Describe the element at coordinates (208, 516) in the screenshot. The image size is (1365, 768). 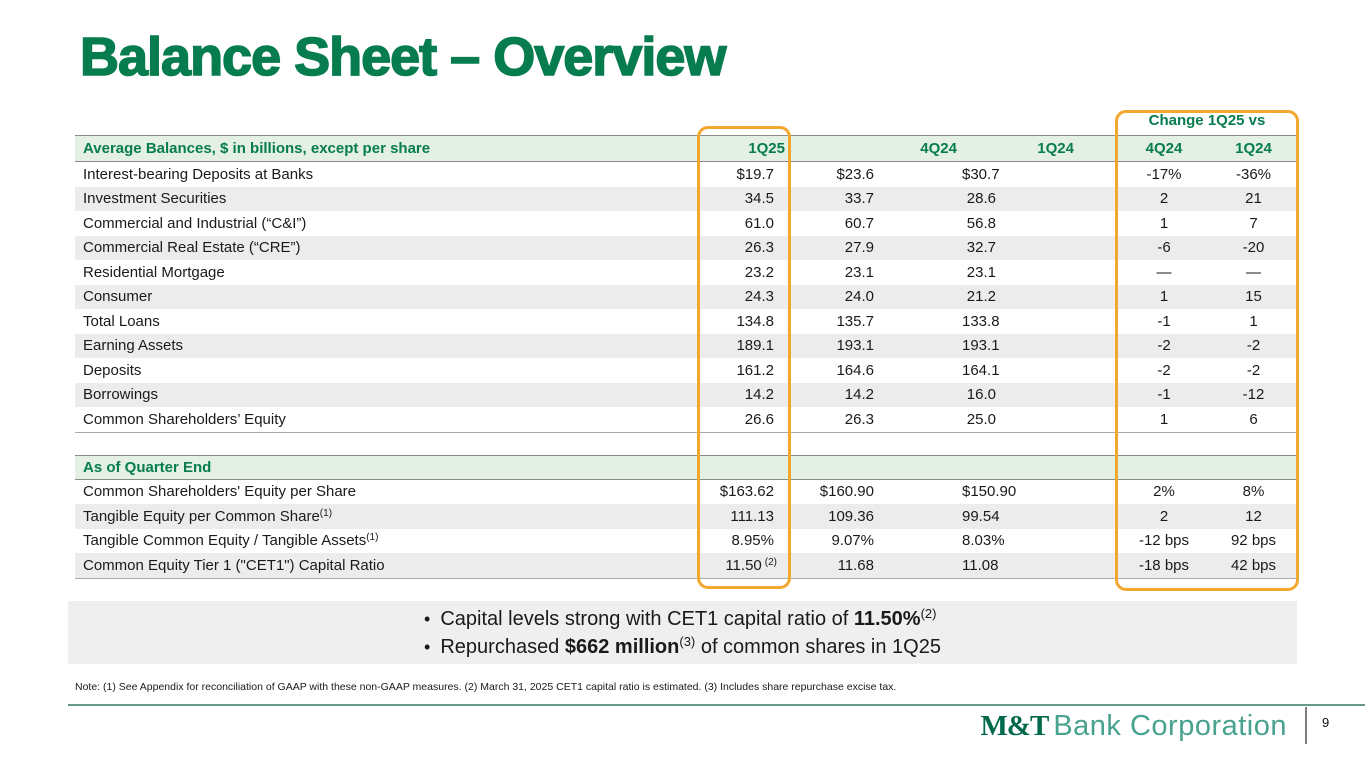
I see `row-label-cell: Tangible Equity per Common Share(1)` at that location.